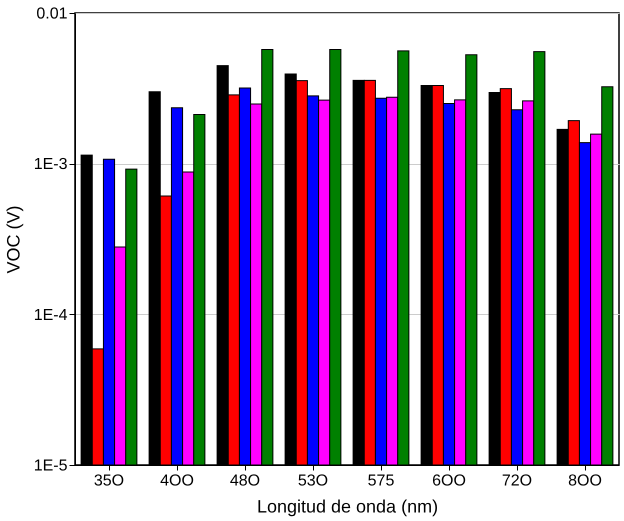 This screenshot has width=624, height=521. I want to click on y-tick-label: 1E-5, so click(51, 466).